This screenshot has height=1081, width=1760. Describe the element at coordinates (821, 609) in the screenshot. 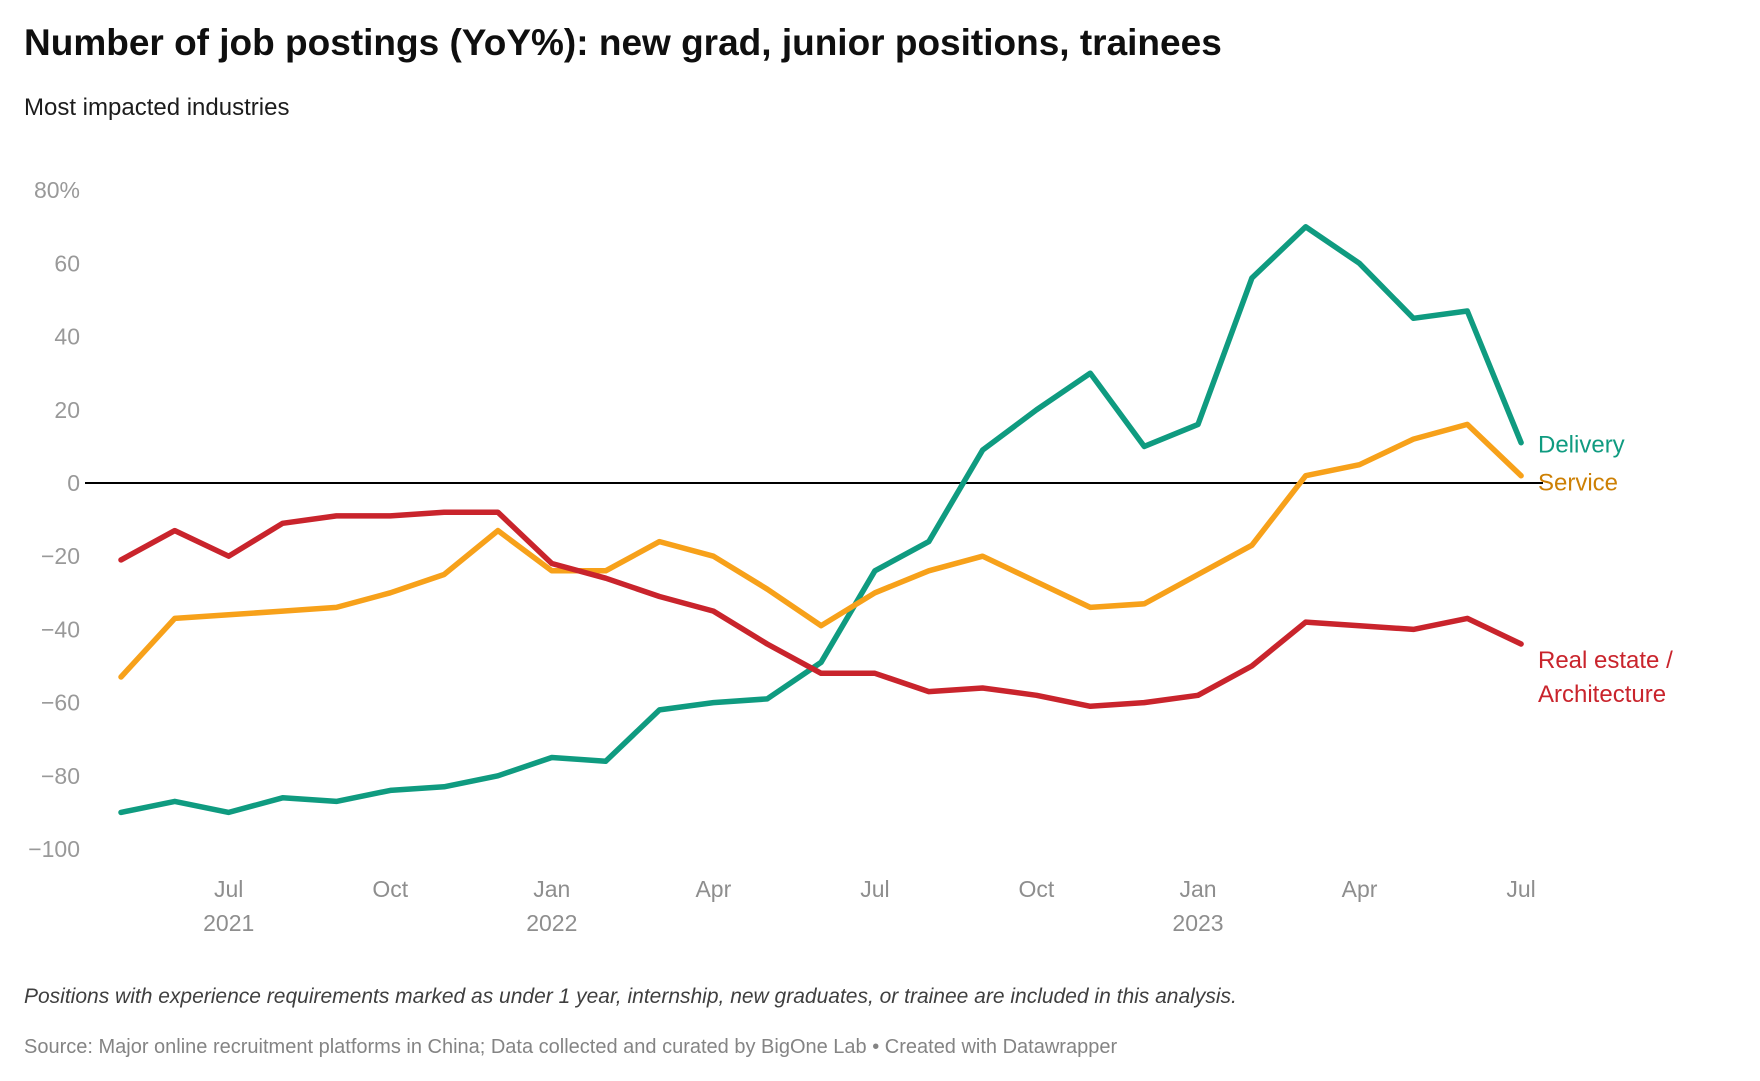

I see `real-estate-architecture-line` at that location.